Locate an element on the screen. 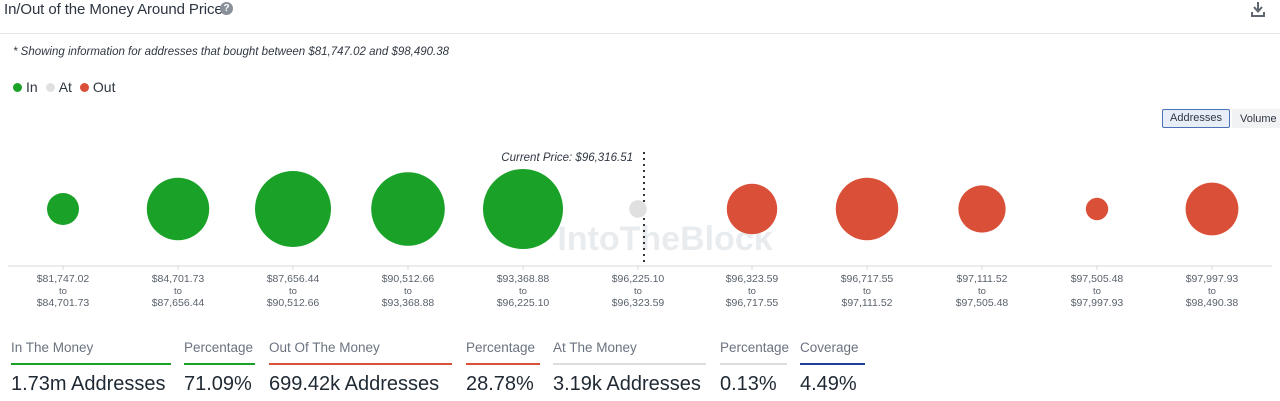 This screenshot has height=401, width=1280. stat-at-percentage: Percentage 0.13% is located at coordinates (754, 366).